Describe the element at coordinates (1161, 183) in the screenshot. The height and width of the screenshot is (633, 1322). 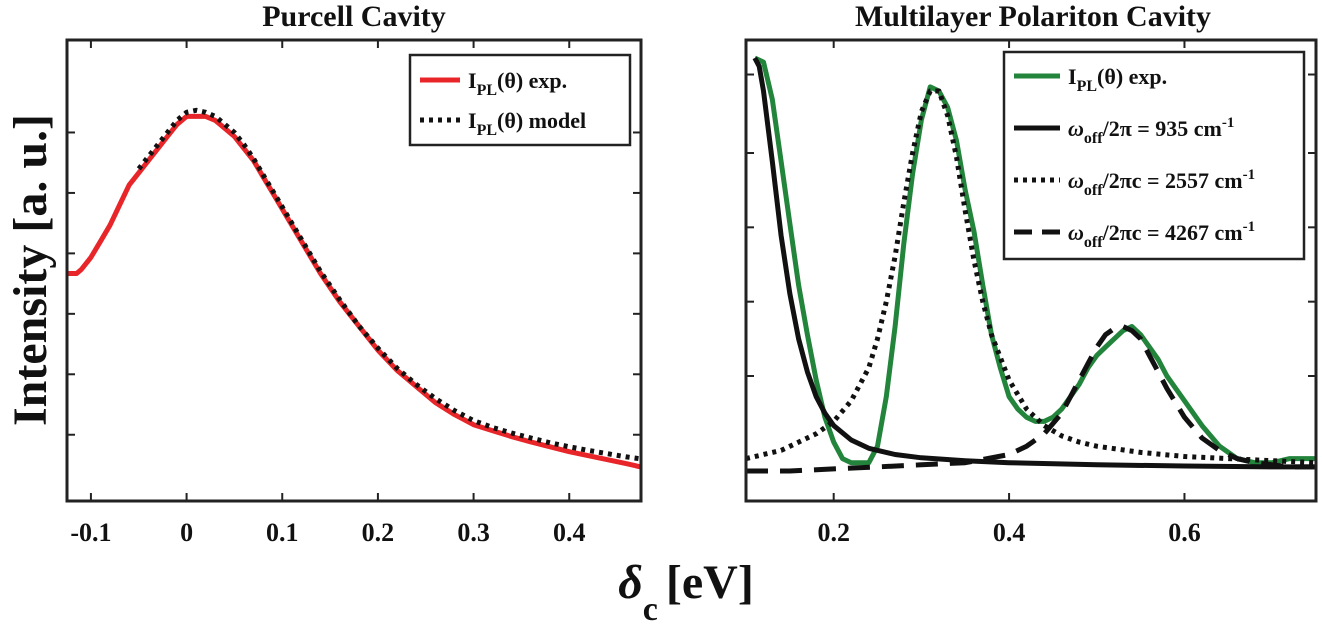
I see `right-legend-label-2557: ωoff/2πc = 2557 cm-1` at that location.